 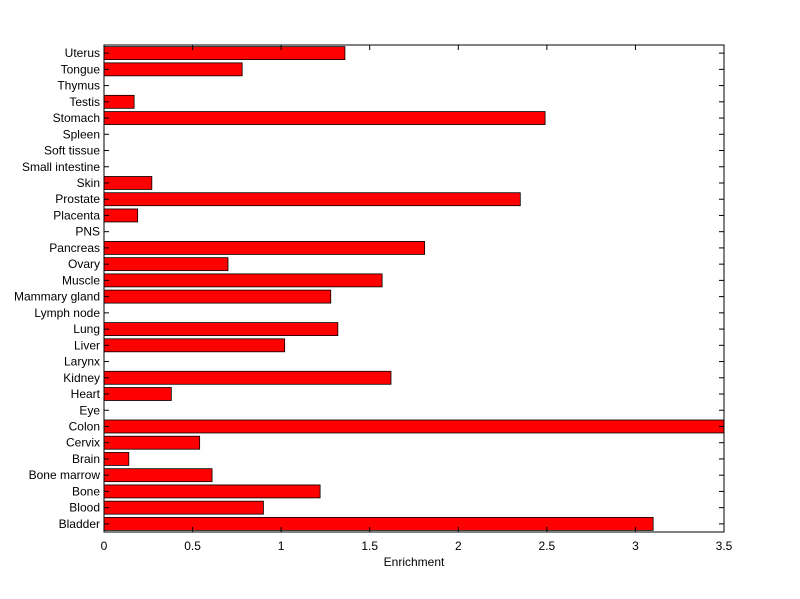 What do you see at coordinates (87, 232) in the screenshot?
I see `y-tick-label: PNS` at bounding box center [87, 232].